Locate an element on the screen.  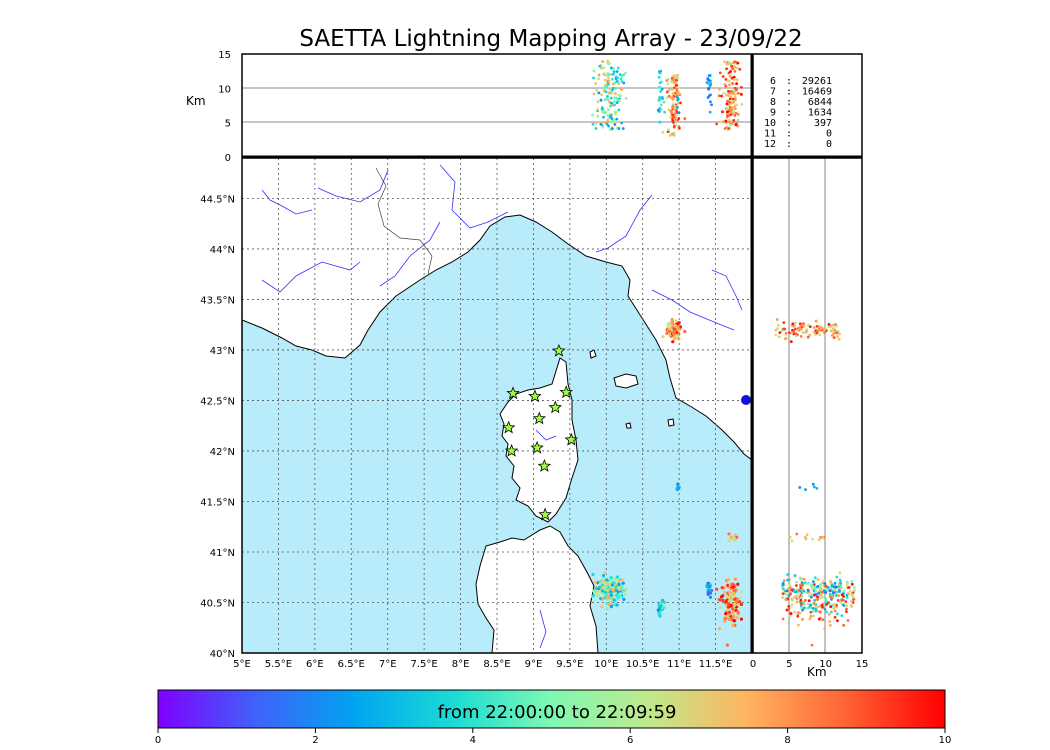
flash-count-label: 11 is located at coordinates (770, 134).